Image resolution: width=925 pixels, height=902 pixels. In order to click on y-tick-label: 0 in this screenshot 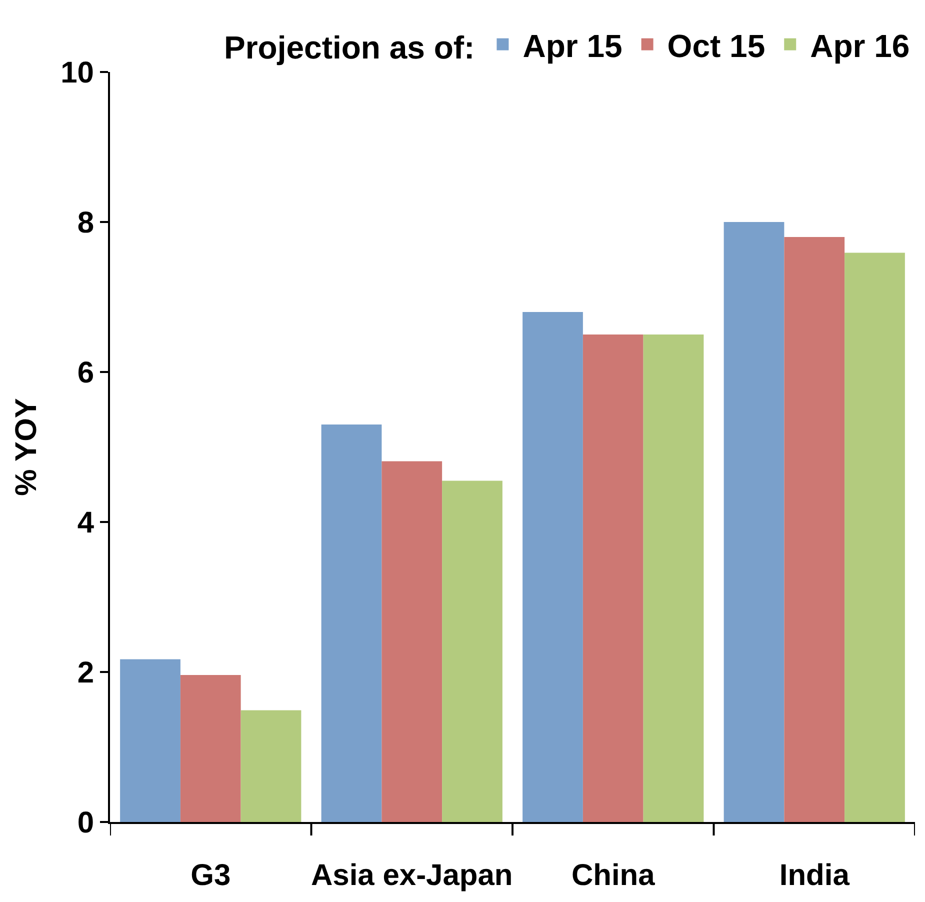, I will do `click(85, 823)`.